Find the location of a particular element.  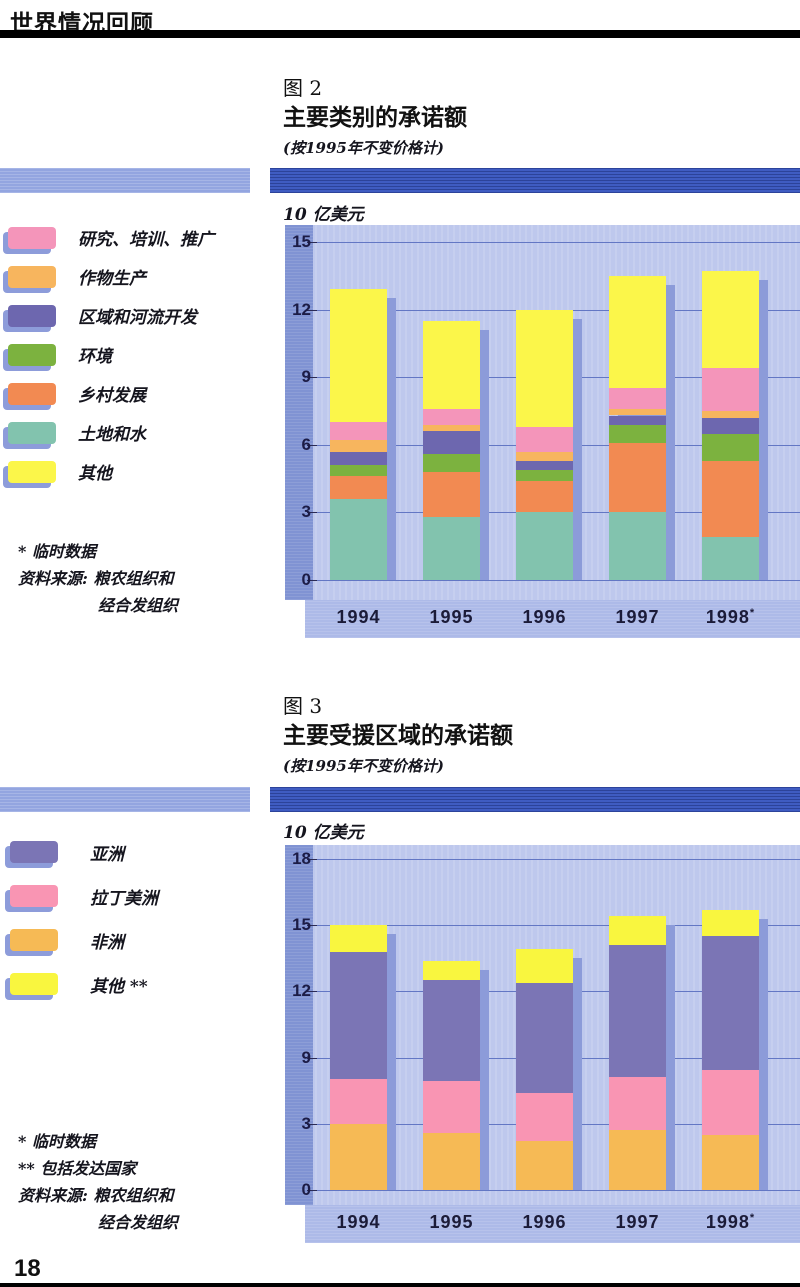

legend-label: 非洲 is located at coordinates (107, 942).